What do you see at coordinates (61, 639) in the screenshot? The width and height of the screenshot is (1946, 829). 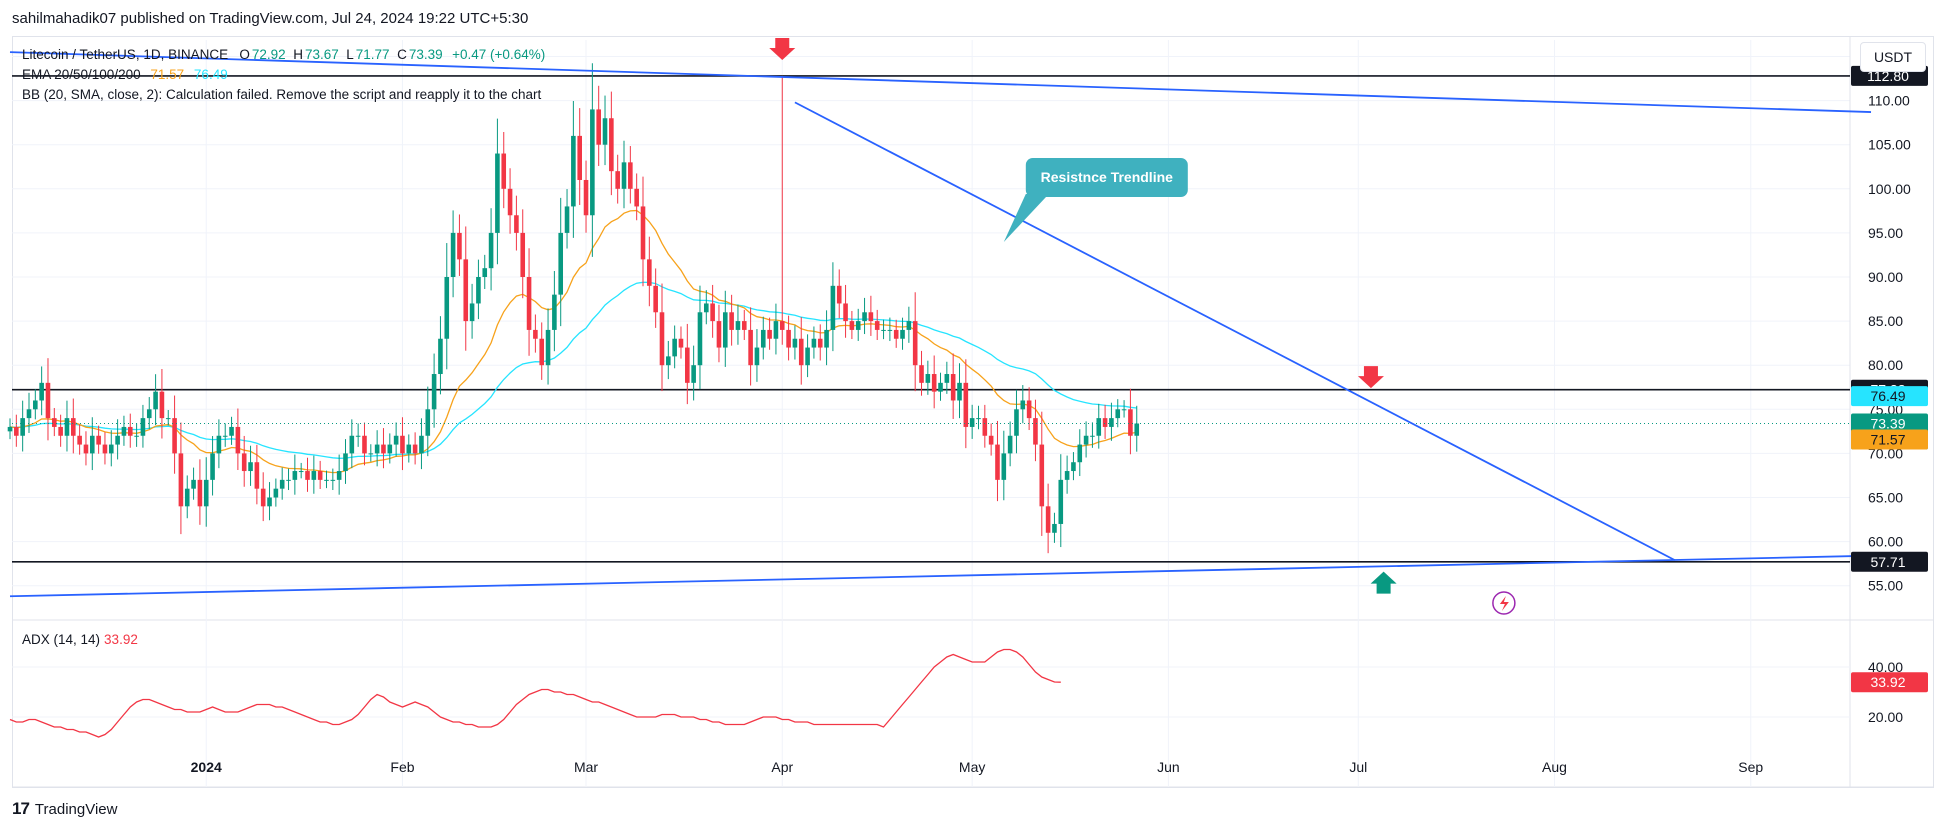 I see `adx-label: ADX (14, 14)` at bounding box center [61, 639].